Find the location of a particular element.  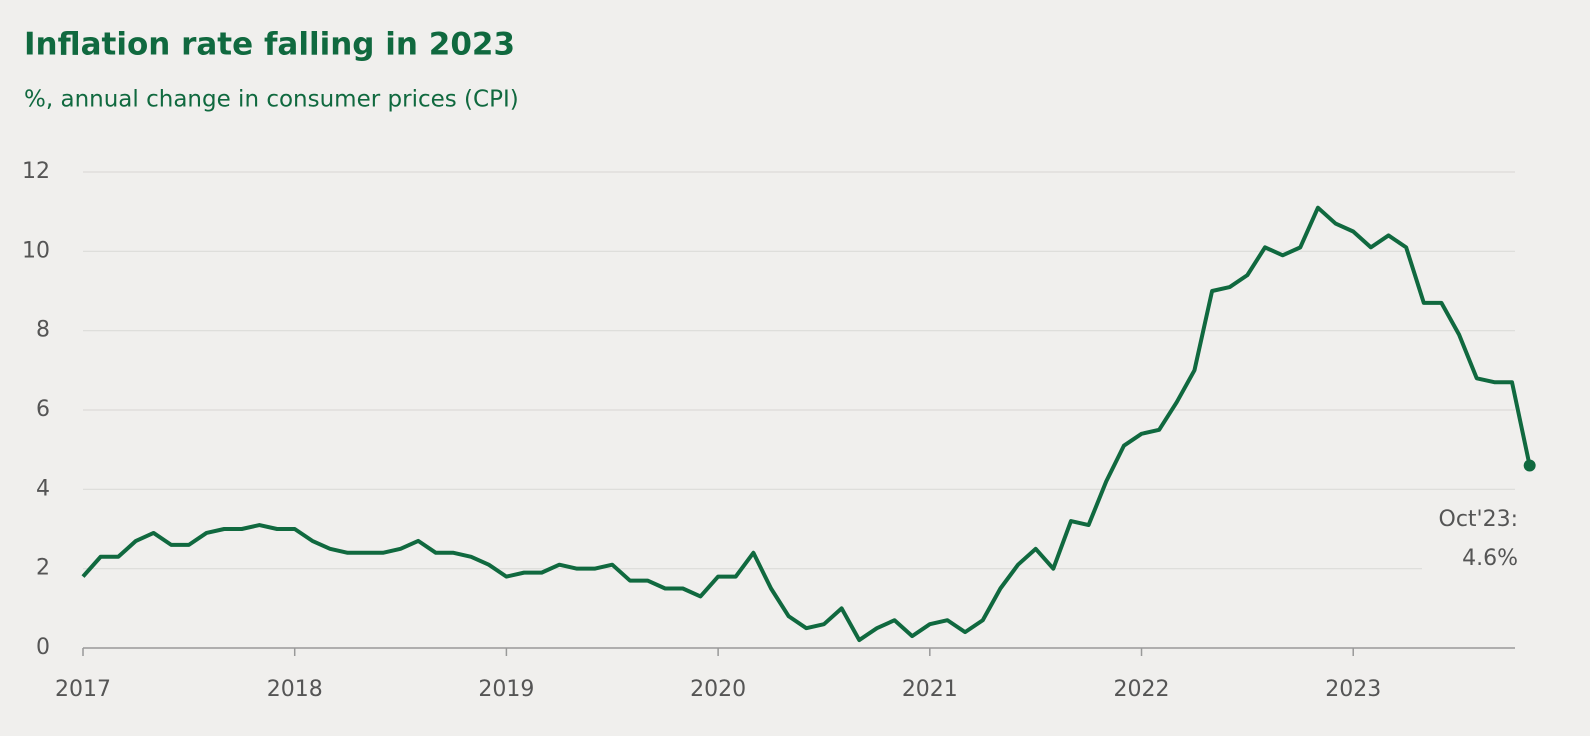

x-tick-label: 2017 is located at coordinates (83, 689).